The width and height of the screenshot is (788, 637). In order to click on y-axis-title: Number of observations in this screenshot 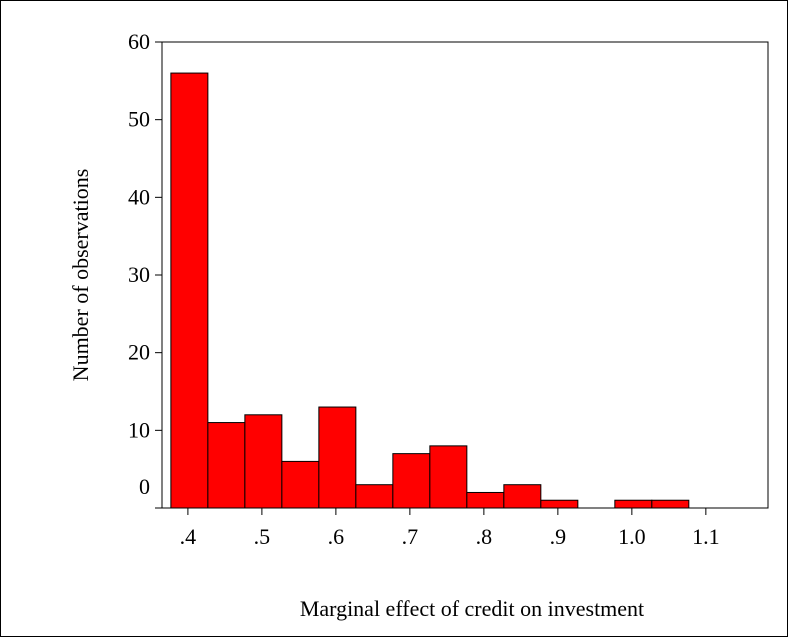, I will do `click(80, 275)`.